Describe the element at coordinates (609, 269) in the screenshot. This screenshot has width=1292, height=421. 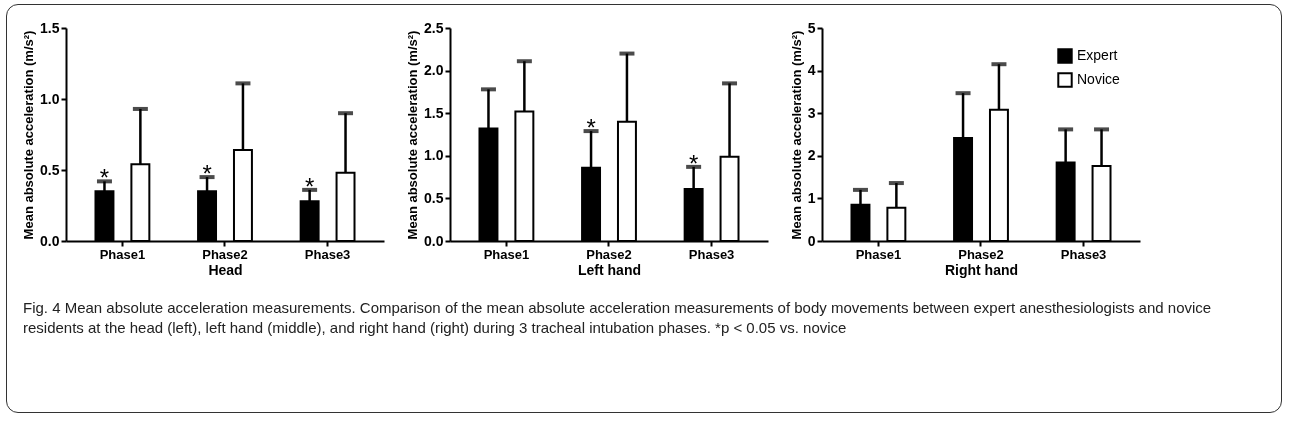
I see `x-axis-title: Left hand` at that location.